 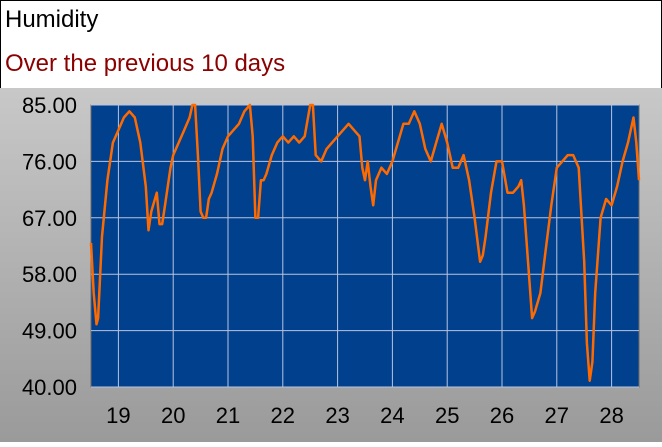 What do you see at coordinates (611, 415) in the screenshot?
I see `x-tick-label: 28` at bounding box center [611, 415].